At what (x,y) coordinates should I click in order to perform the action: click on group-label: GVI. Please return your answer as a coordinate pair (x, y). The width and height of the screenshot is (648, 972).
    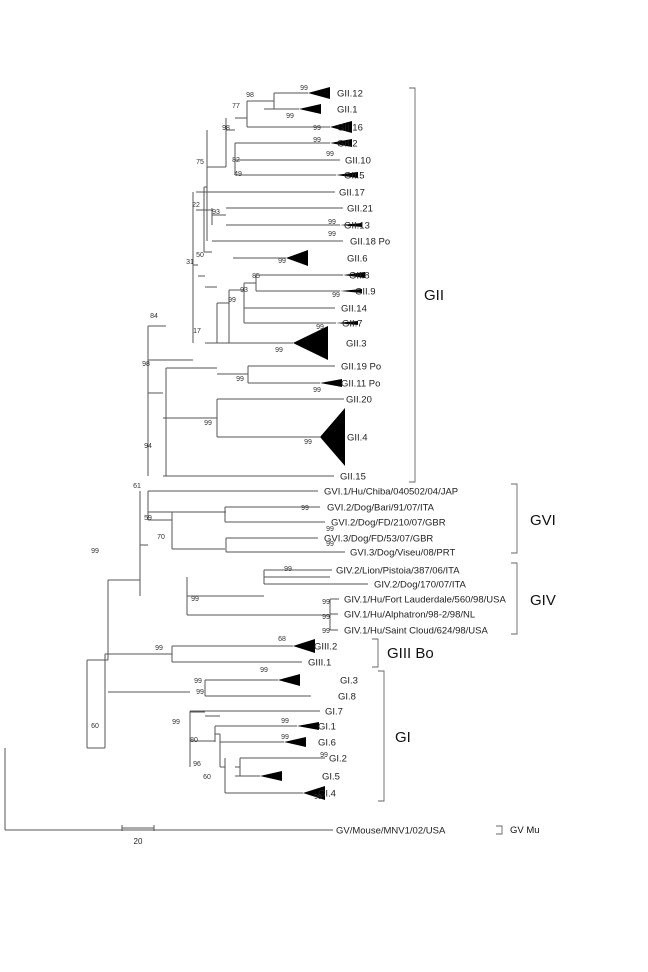
    Looking at the image, I should click on (543, 520).